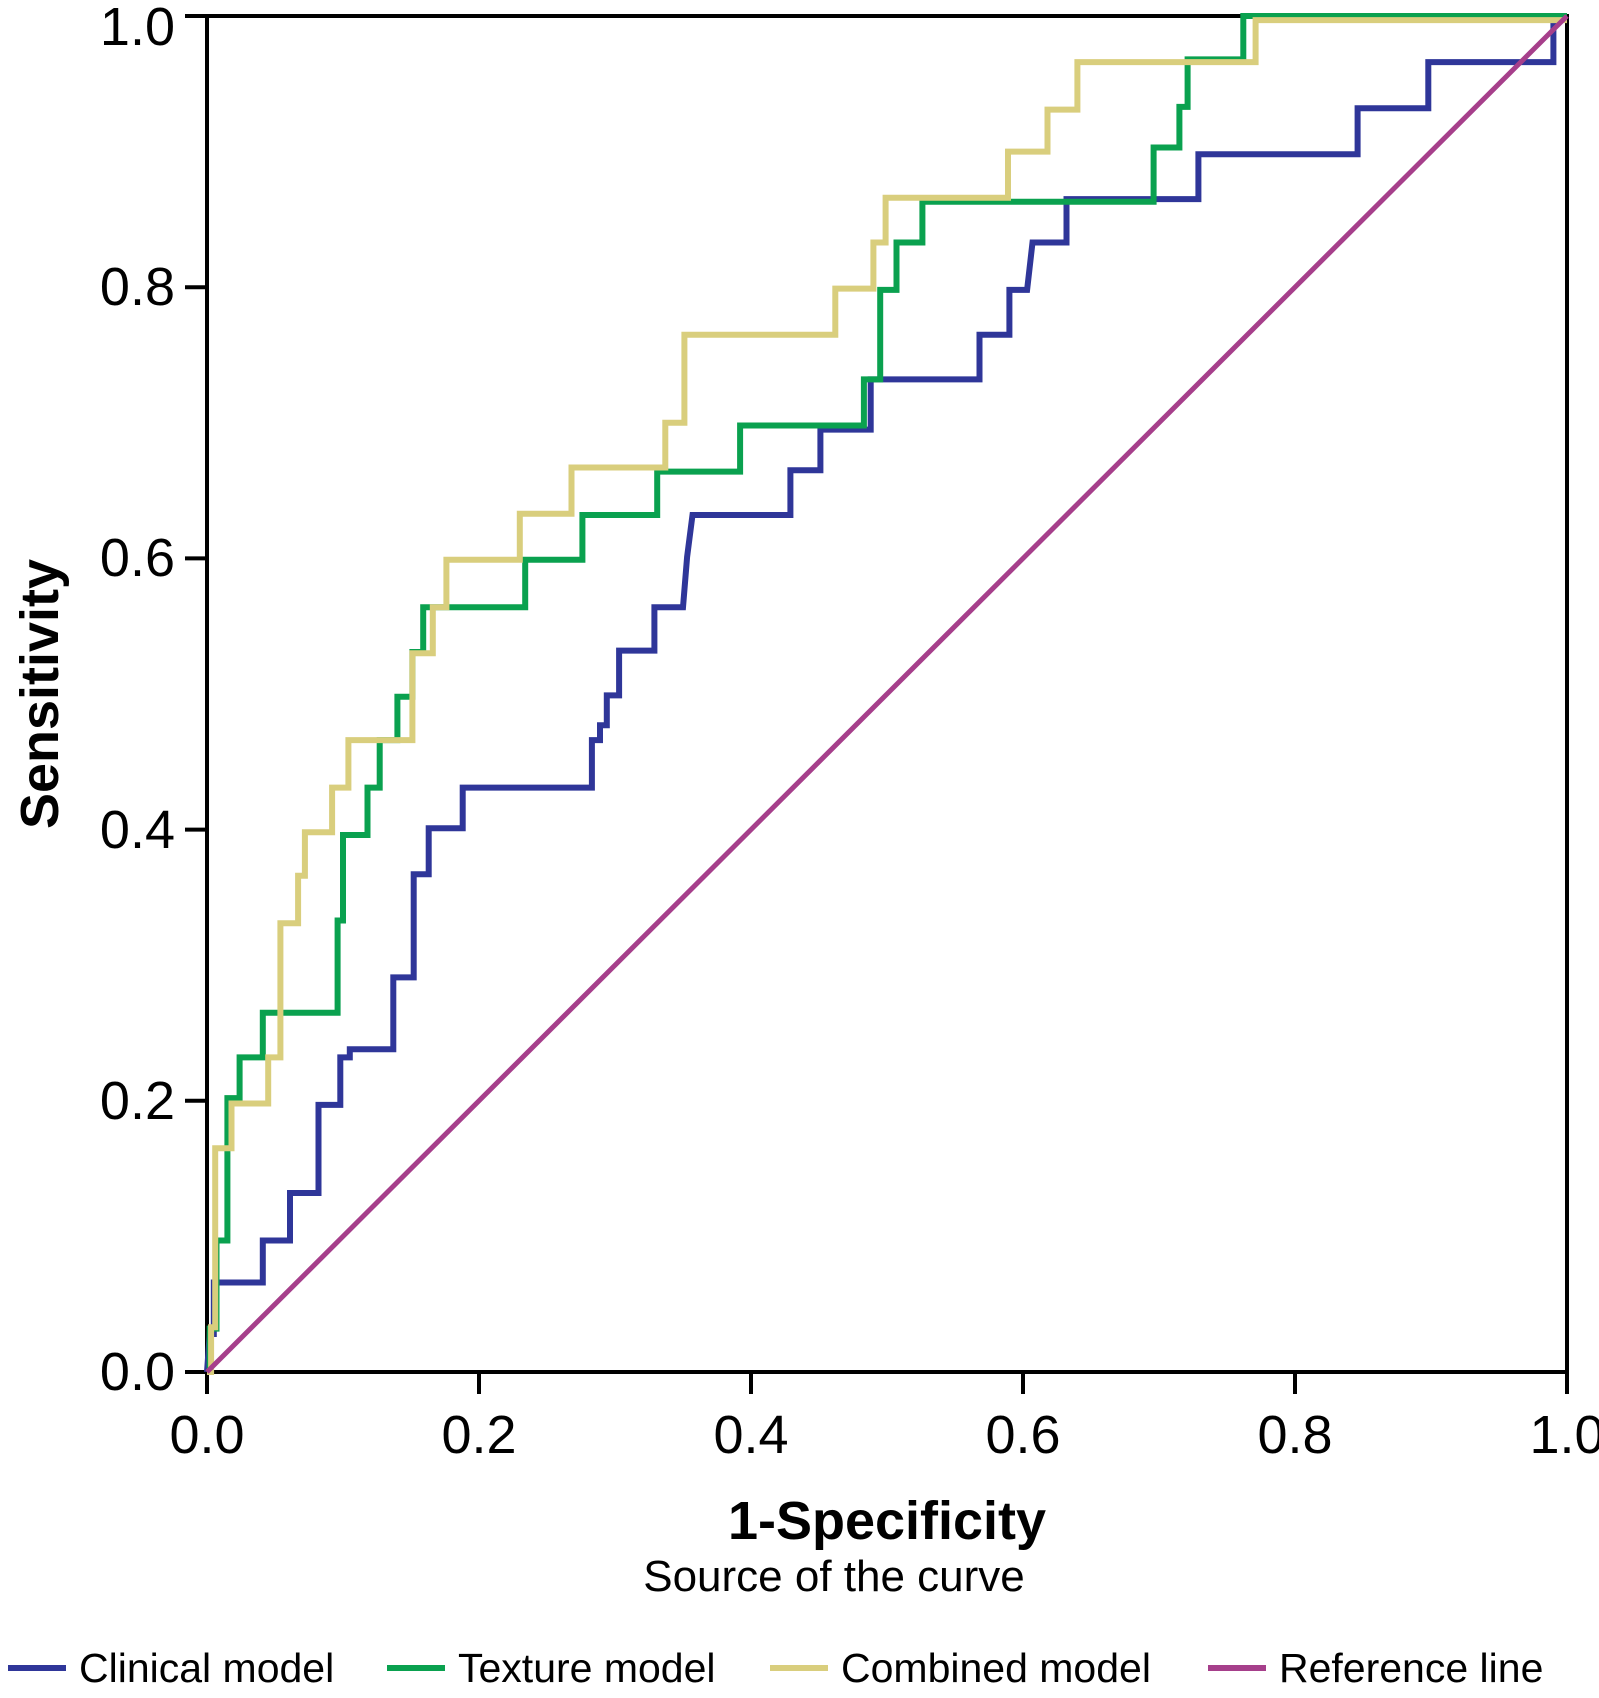 The image size is (1599, 1698). I want to click on y-tick-label: 0.8, so click(137, 287).